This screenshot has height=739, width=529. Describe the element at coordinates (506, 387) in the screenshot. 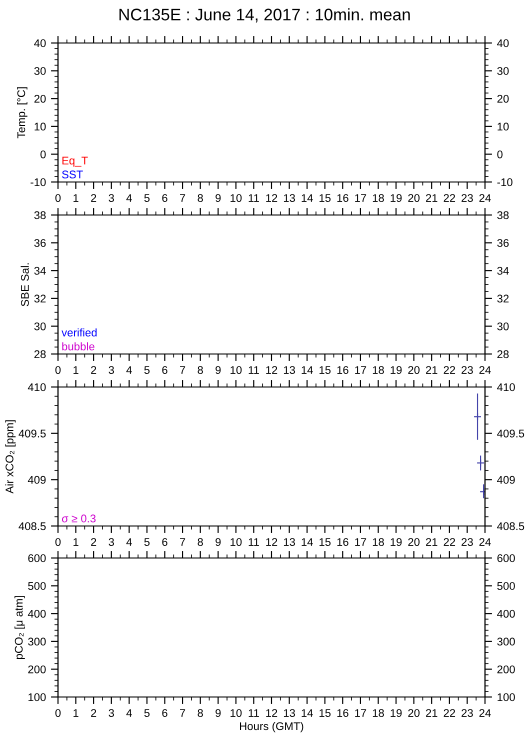

I see `y2-tick-label: 410` at that location.